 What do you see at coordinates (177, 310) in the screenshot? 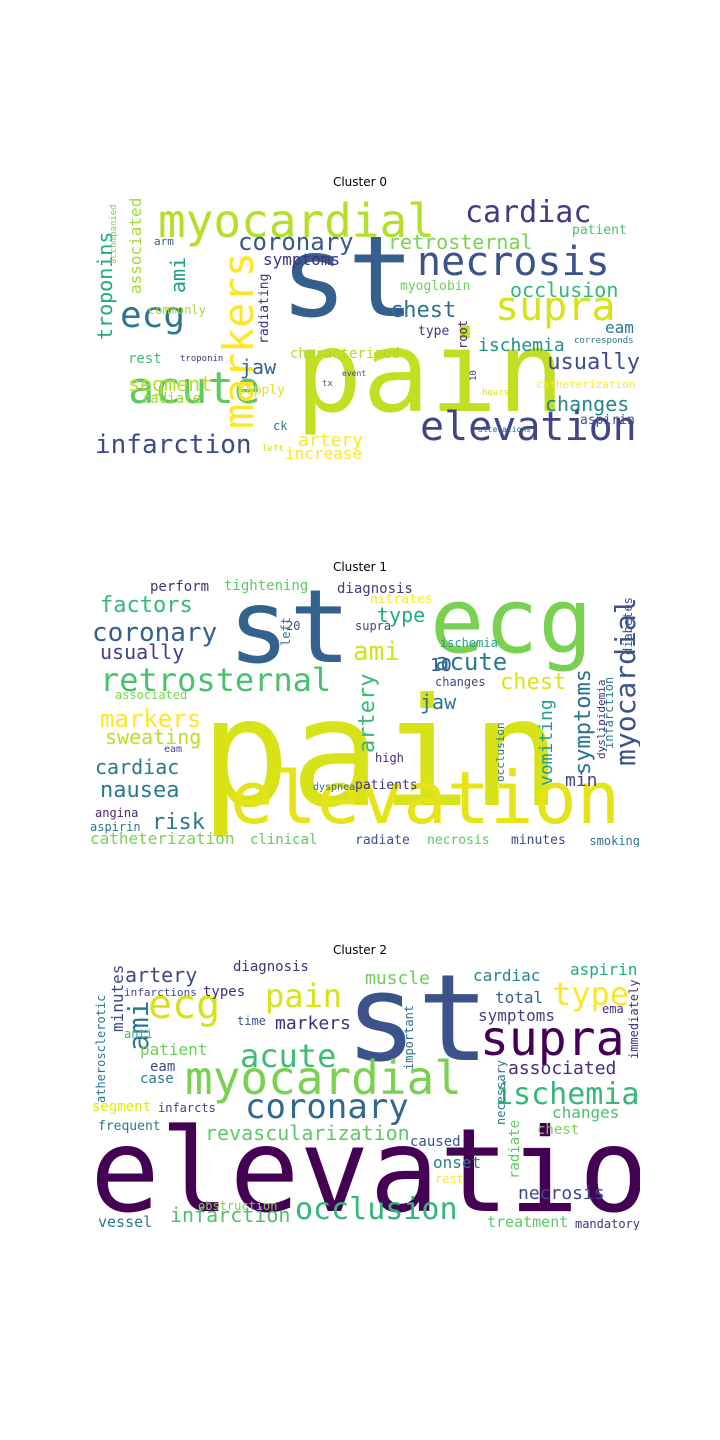
I see `word-commonly: commonly` at bounding box center [177, 310].